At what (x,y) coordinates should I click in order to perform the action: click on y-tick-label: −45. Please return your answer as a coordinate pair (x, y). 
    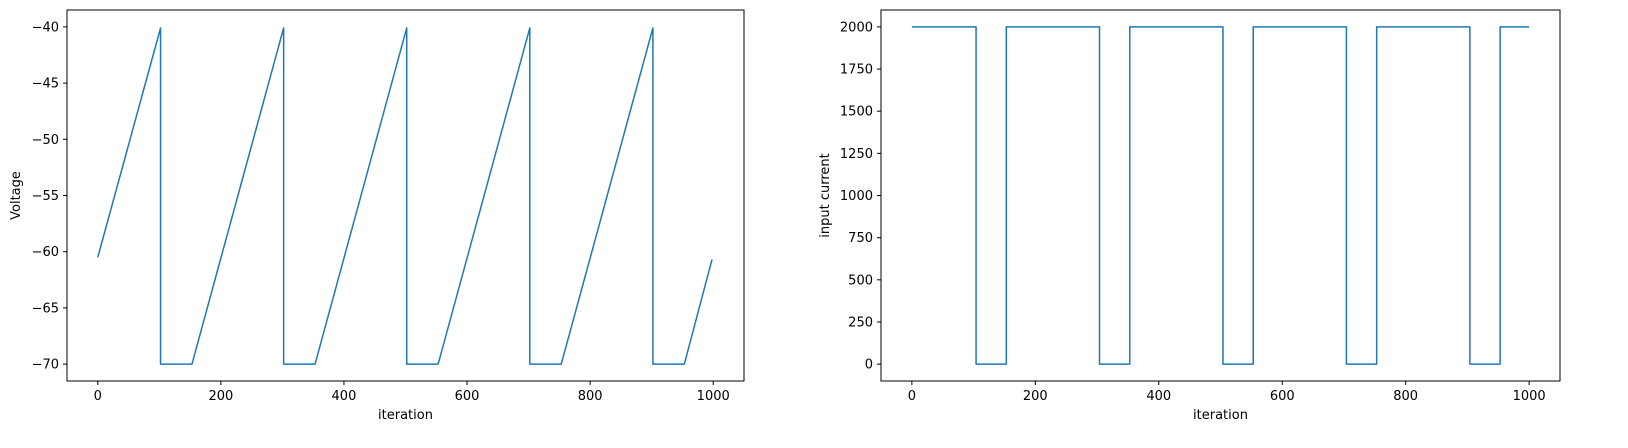
    Looking at the image, I should click on (45, 84).